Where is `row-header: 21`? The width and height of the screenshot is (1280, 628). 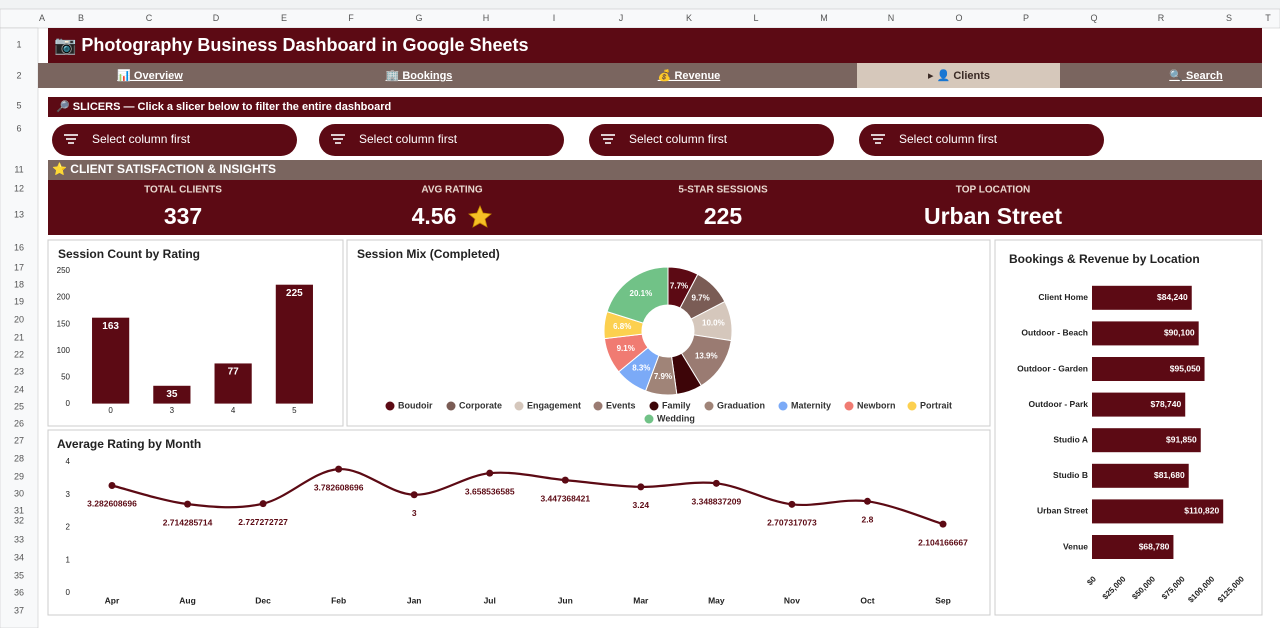
row-header: 21 is located at coordinates (19, 337).